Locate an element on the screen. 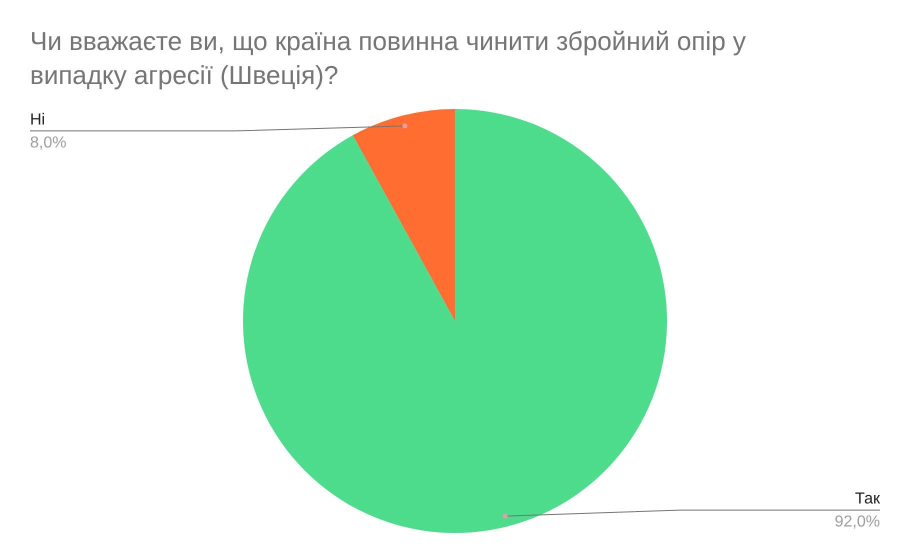  data-label: 92,0% is located at coordinates (857, 521).